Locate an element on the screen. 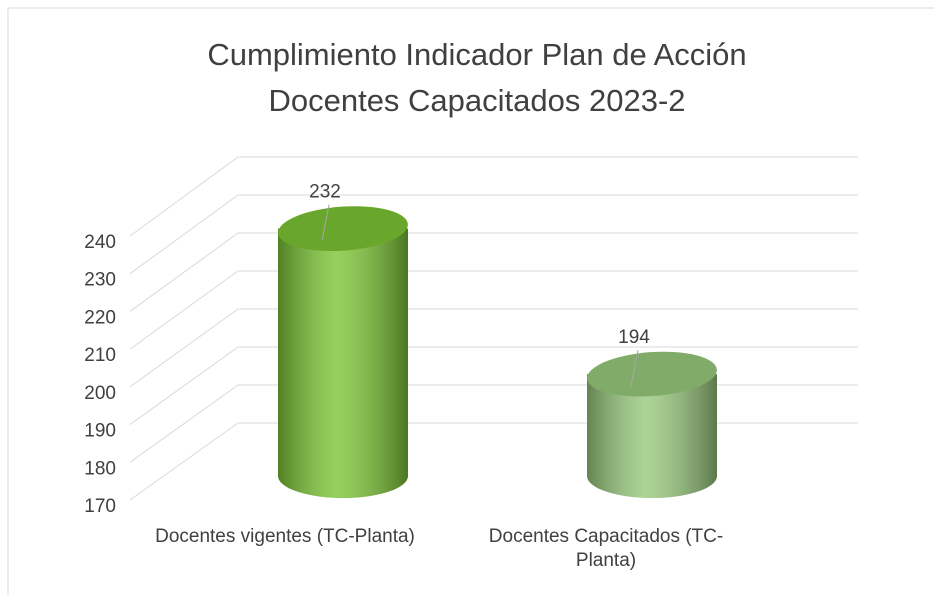 The width and height of the screenshot is (934, 595). chart-title: Cumplimiento Indicador Plan de Acción is located at coordinates (476, 54).